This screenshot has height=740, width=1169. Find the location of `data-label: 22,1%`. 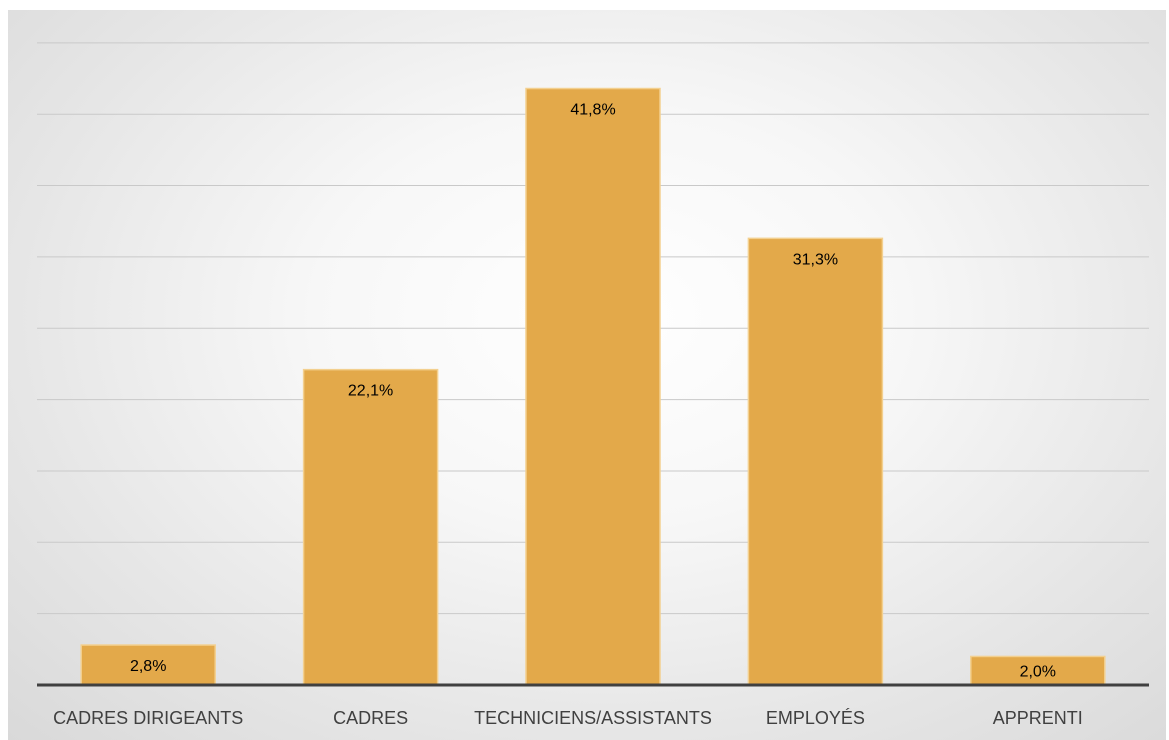

data-label: 22,1% is located at coordinates (370, 391).